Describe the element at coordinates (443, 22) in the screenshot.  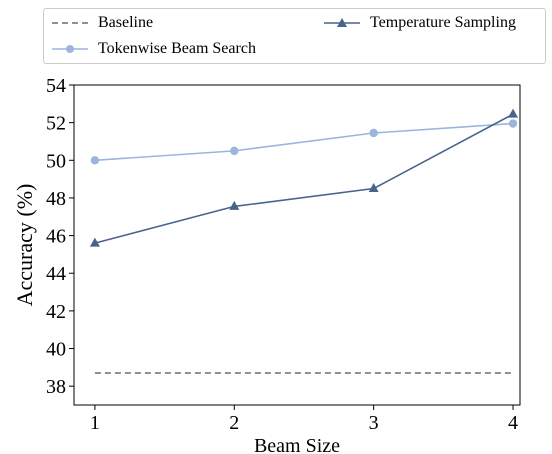
I see `legend-label: Temperature Sampling` at that location.